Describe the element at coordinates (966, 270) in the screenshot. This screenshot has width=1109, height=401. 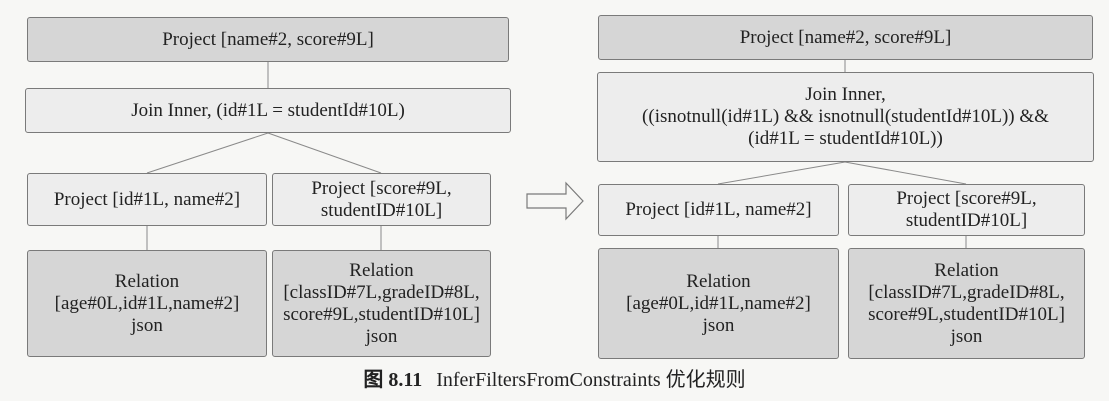
I see `right-relation-right-line1: Relation` at that location.